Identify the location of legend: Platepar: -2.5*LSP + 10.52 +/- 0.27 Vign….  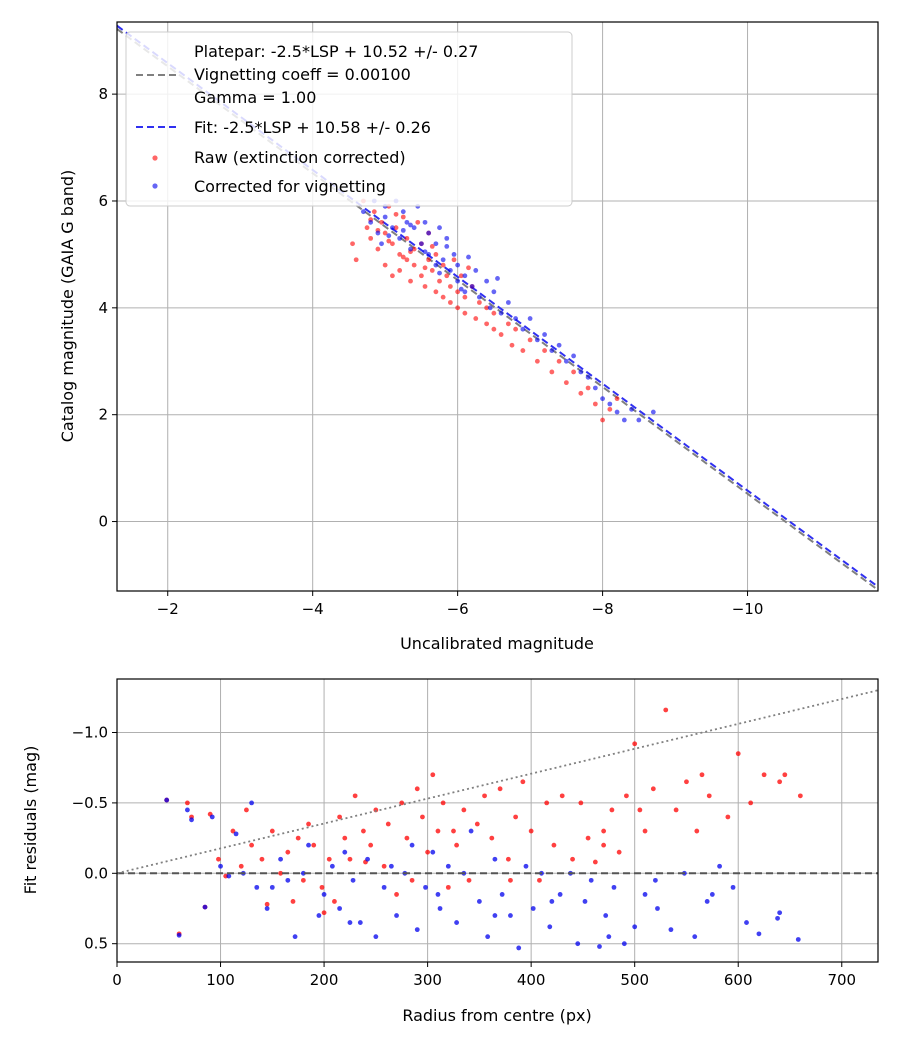
(349, 119).